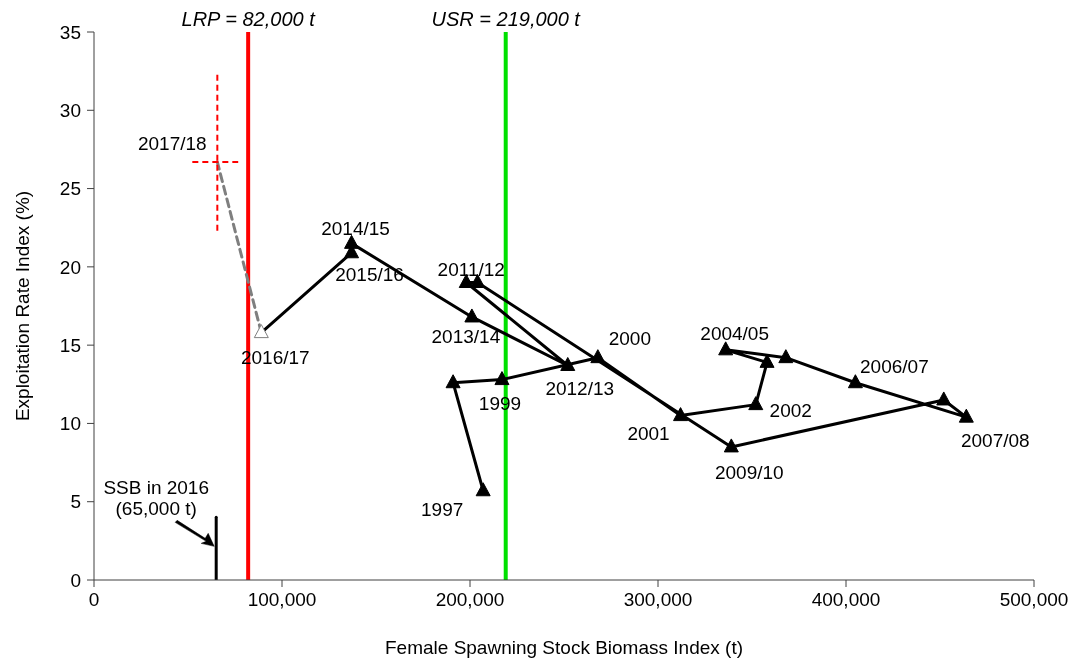 The image size is (1086, 667). What do you see at coordinates (172, 143) in the screenshot?
I see `annotation: 2017/18` at bounding box center [172, 143].